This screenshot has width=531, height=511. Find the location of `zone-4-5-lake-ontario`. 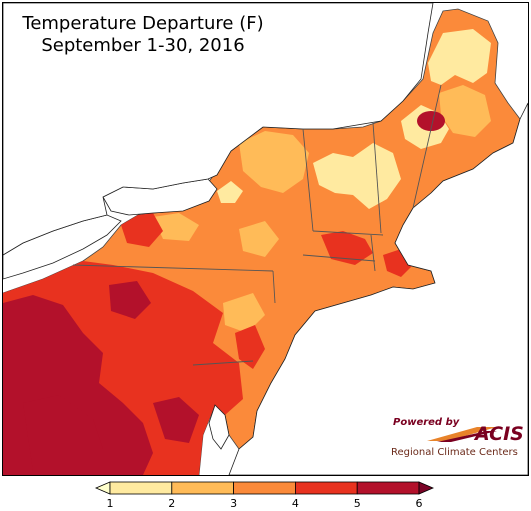

zone-4-5-lake-ontario is located at coordinates (142, 230).